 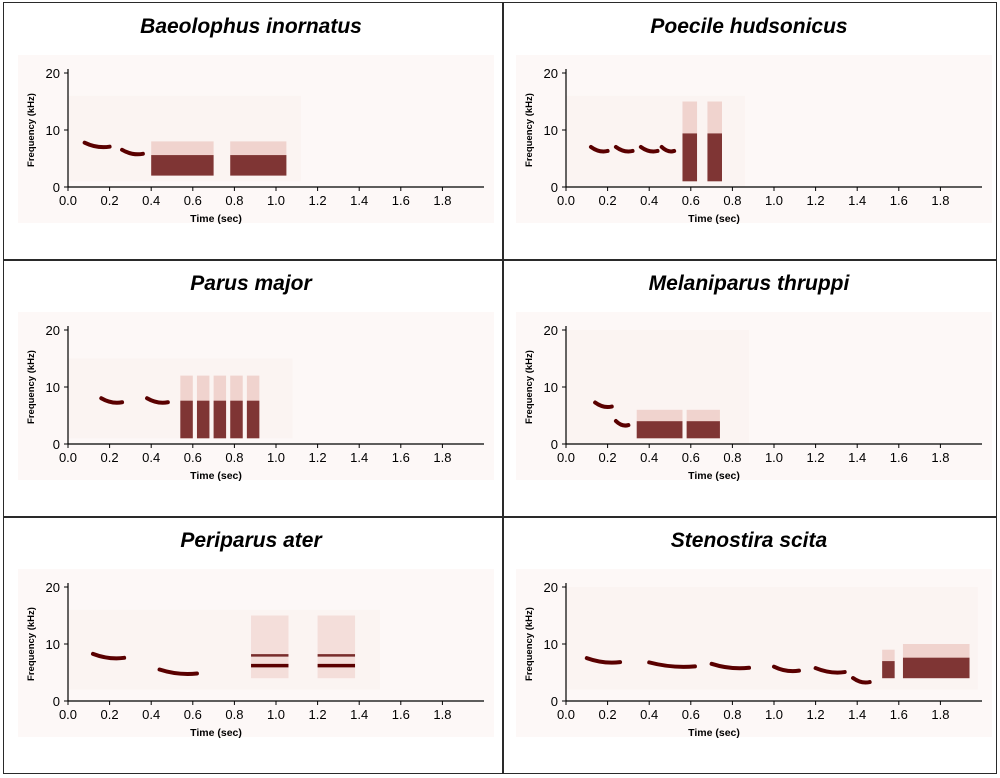 What do you see at coordinates (503, 388) in the screenshot?
I see `grid-divider-vertical` at bounding box center [503, 388].